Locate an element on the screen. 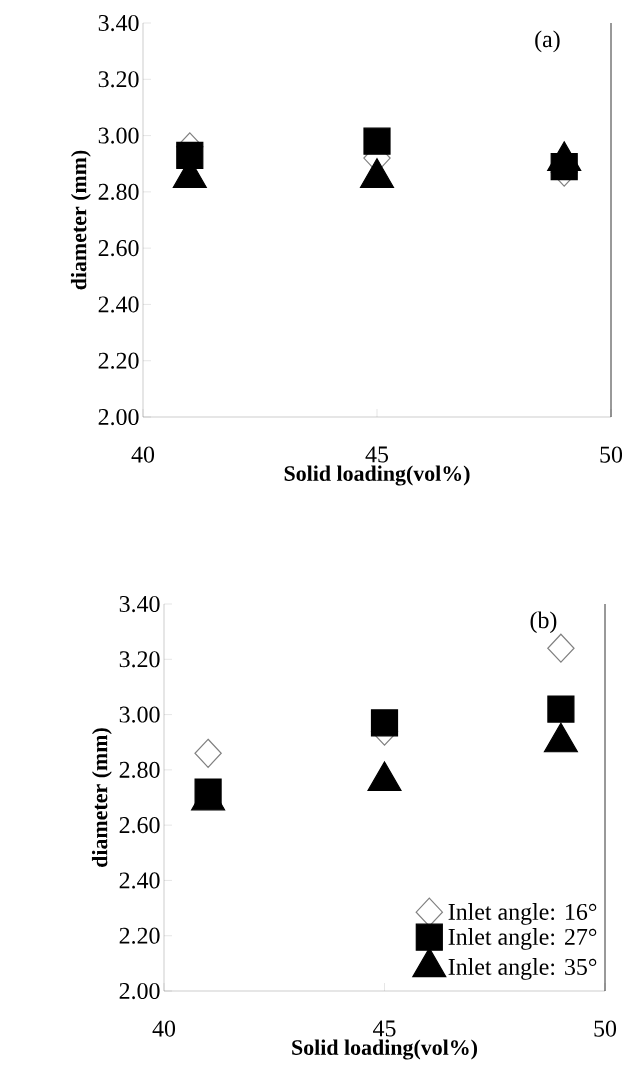 The width and height of the screenshot is (622, 1075). annotation: (b) is located at coordinates (543, 622).